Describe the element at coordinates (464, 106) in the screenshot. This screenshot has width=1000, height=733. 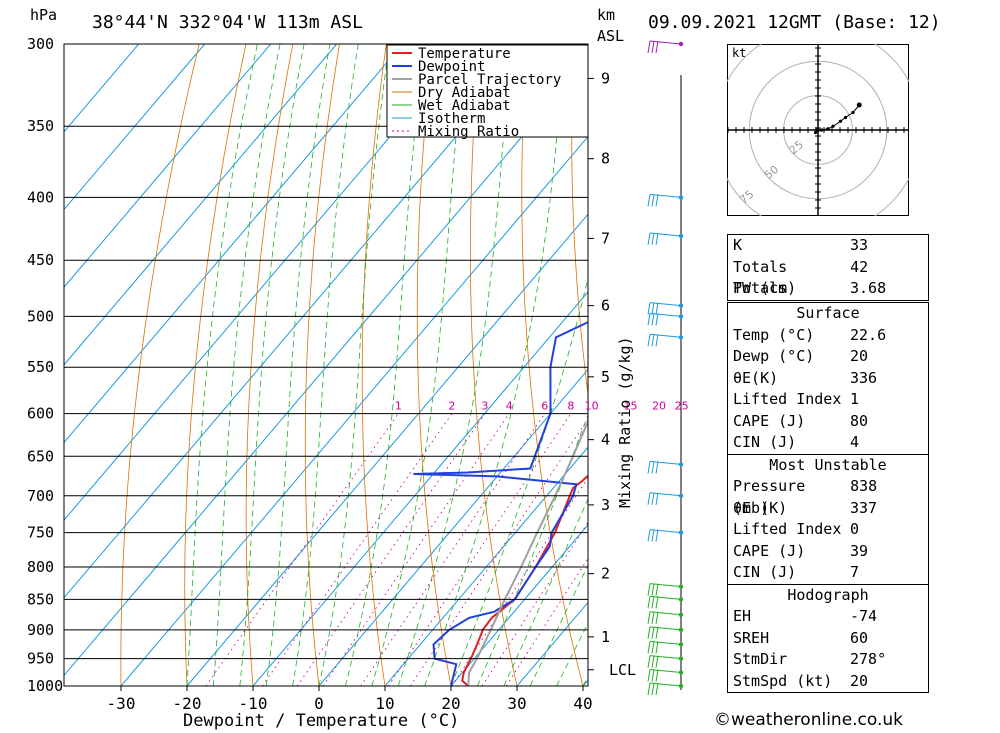
I see `legend-wet-adiabat: Wet Adiabat` at that location.